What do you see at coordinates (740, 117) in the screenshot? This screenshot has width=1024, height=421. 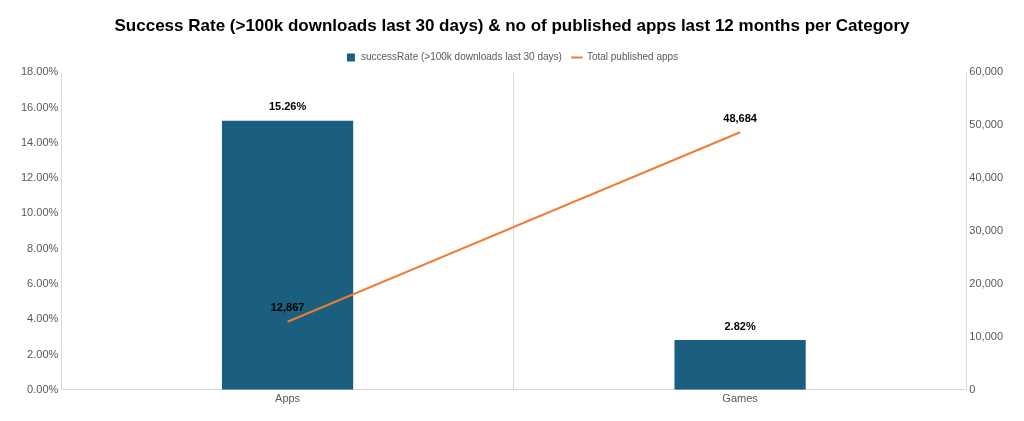 I see `data-label: 48,684` at bounding box center [740, 117].